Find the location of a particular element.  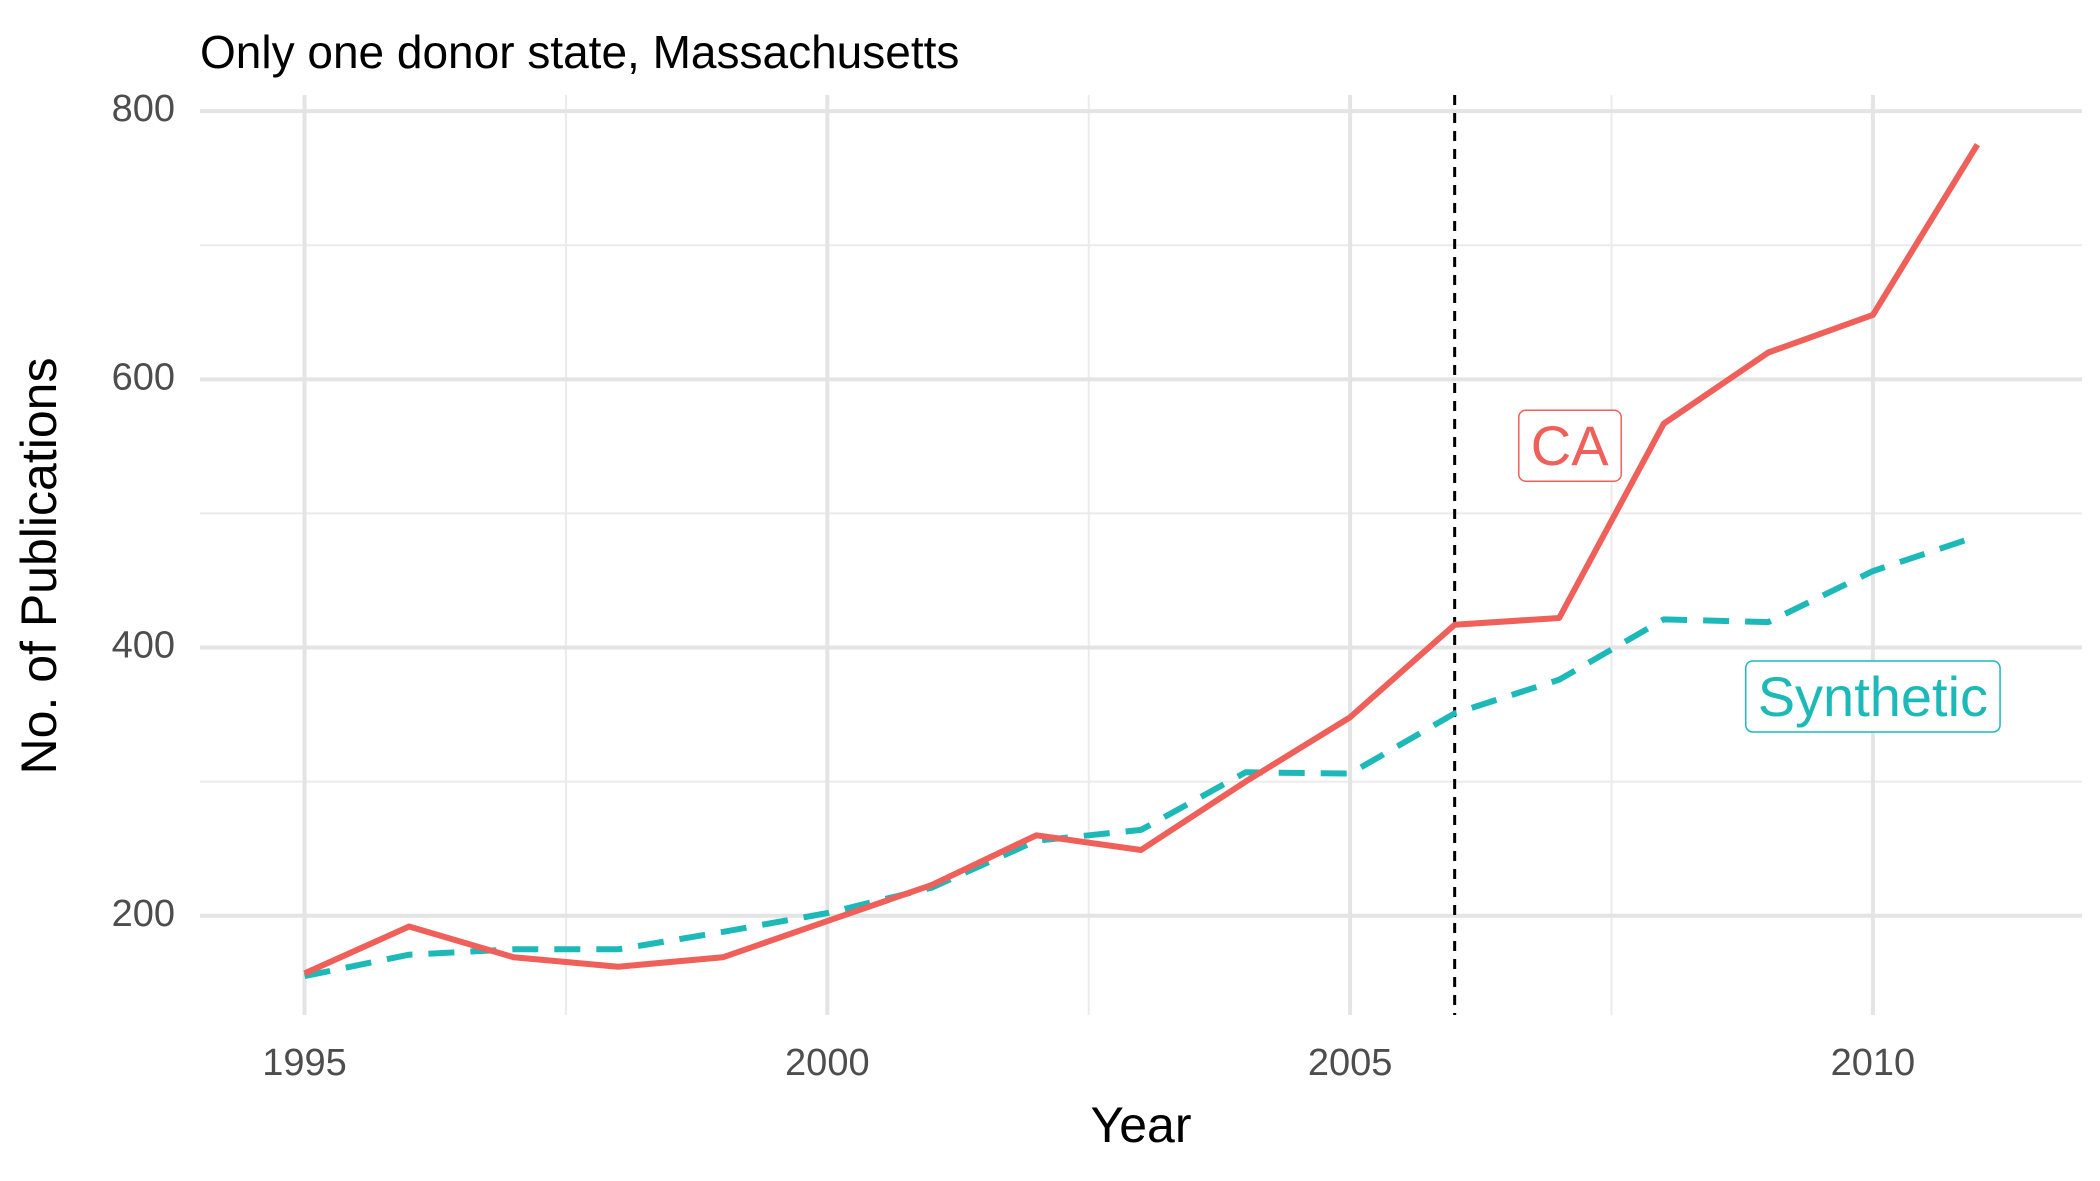

y-axis-title: No. of Publications is located at coordinates (39, 566).